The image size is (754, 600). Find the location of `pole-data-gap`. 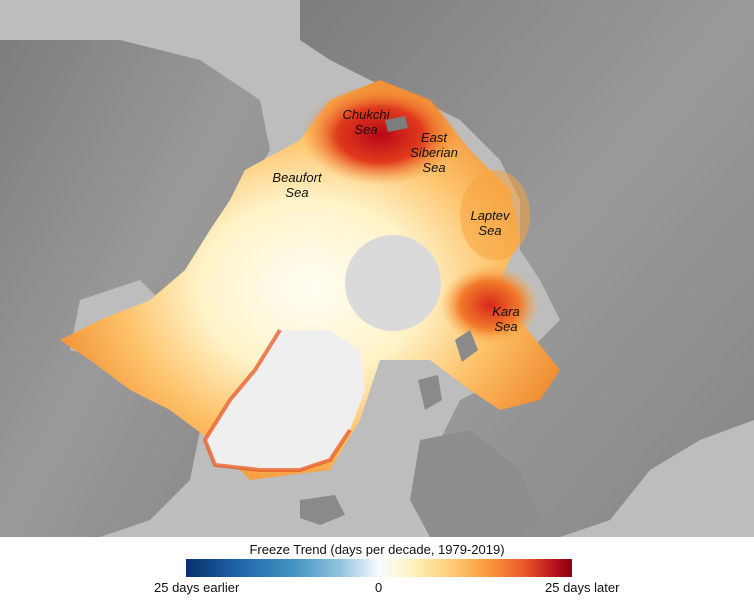

pole-data-gap is located at coordinates (393, 283).